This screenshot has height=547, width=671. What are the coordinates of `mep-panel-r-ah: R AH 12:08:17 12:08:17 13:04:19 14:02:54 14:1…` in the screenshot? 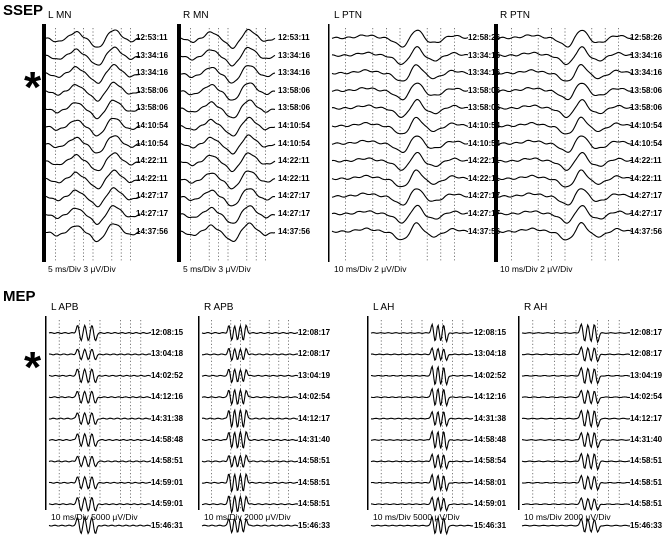 It's located at (594, 420).